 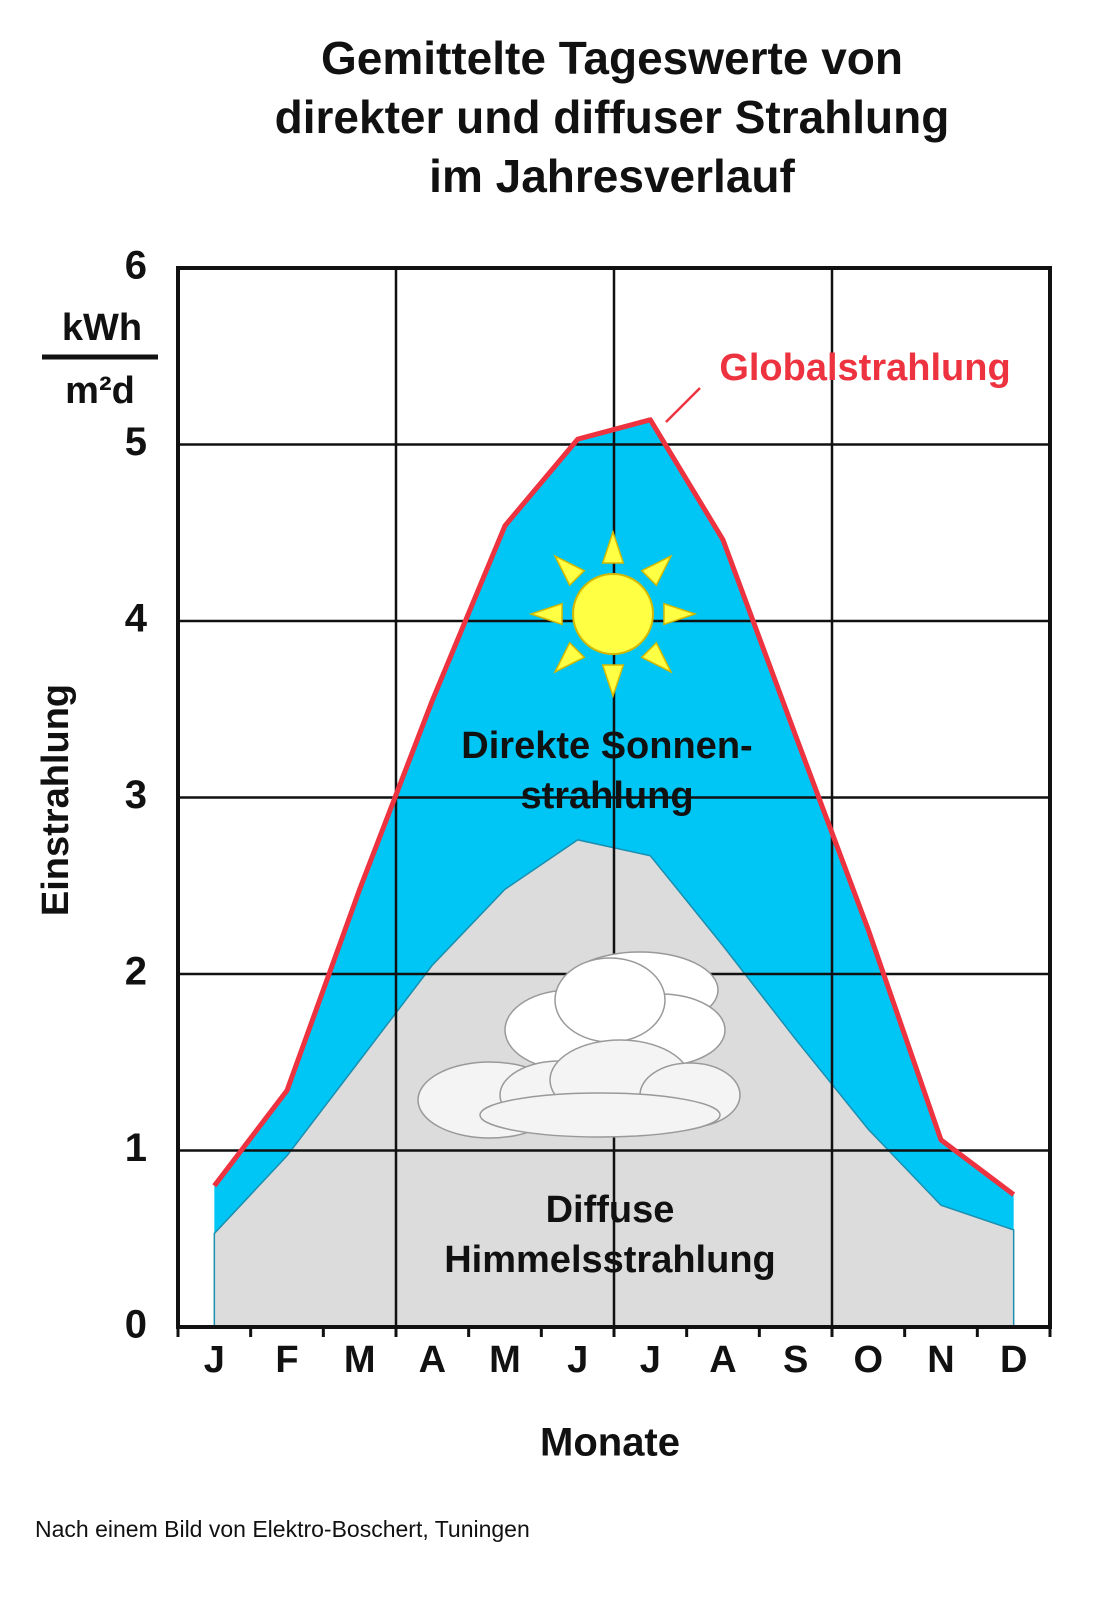 What do you see at coordinates (869, 1360) in the screenshot?
I see `x-tick-label: O` at bounding box center [869, 1360].